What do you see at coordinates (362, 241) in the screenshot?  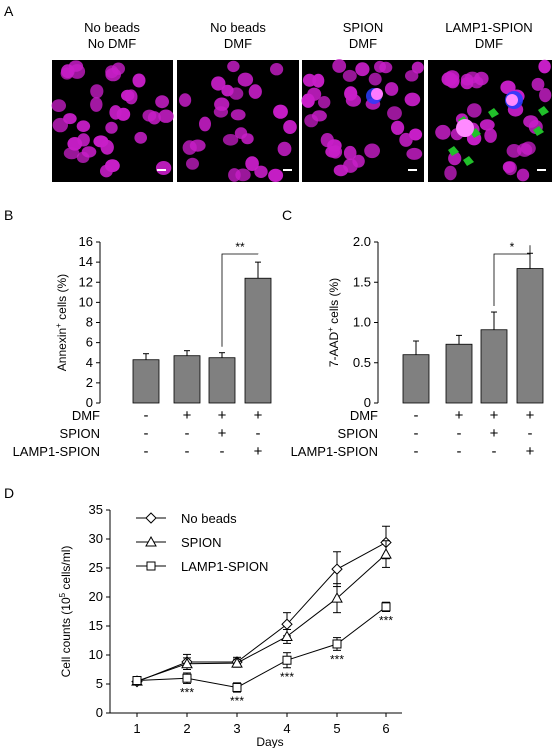 I see `y-tick-label: 2.0` at bounding box center [362, 241].